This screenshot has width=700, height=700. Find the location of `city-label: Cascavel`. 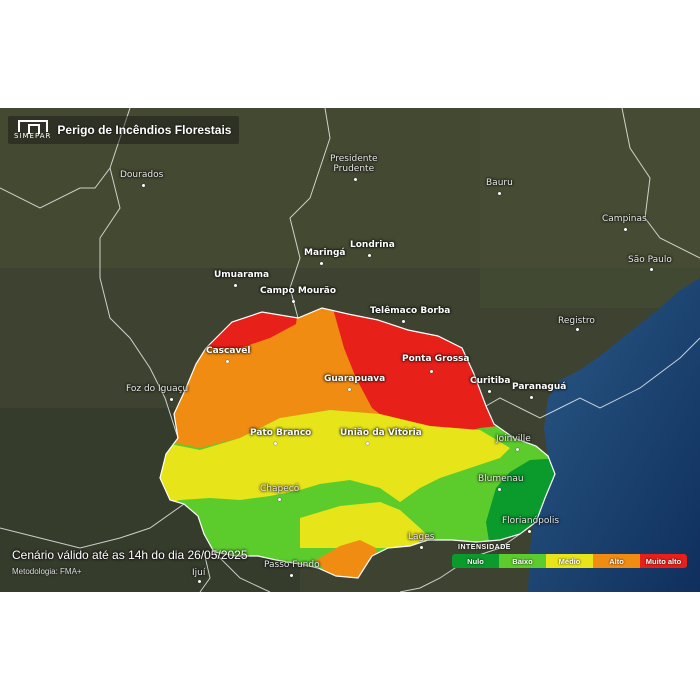

city-label: Cascavel is located at coordinates (228, 351).